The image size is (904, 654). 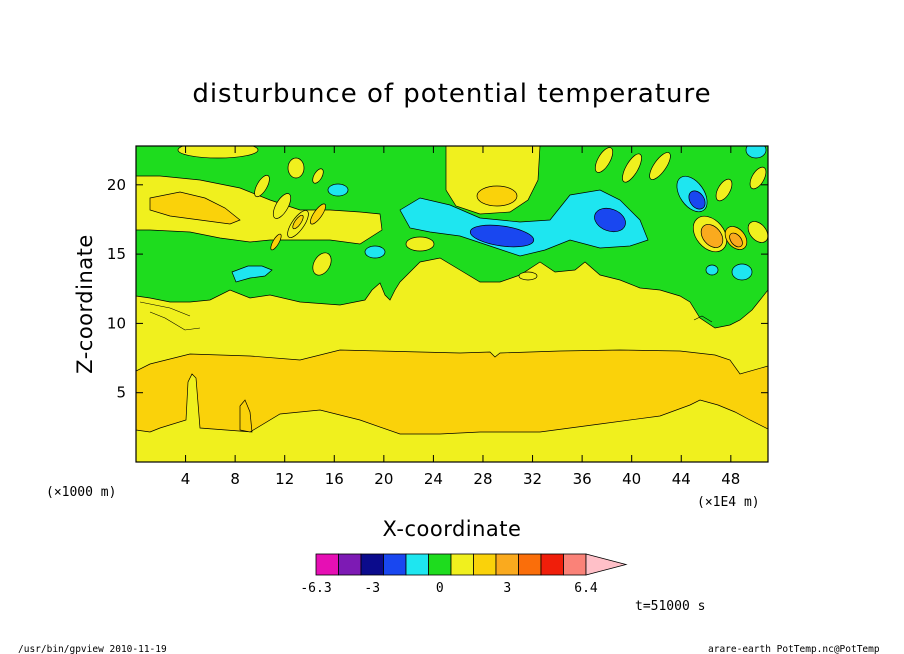 What do you see at coordinates (235, 479) in the screenshot?
I see `x-tick-label: 8` at bounding box center [235, 479].